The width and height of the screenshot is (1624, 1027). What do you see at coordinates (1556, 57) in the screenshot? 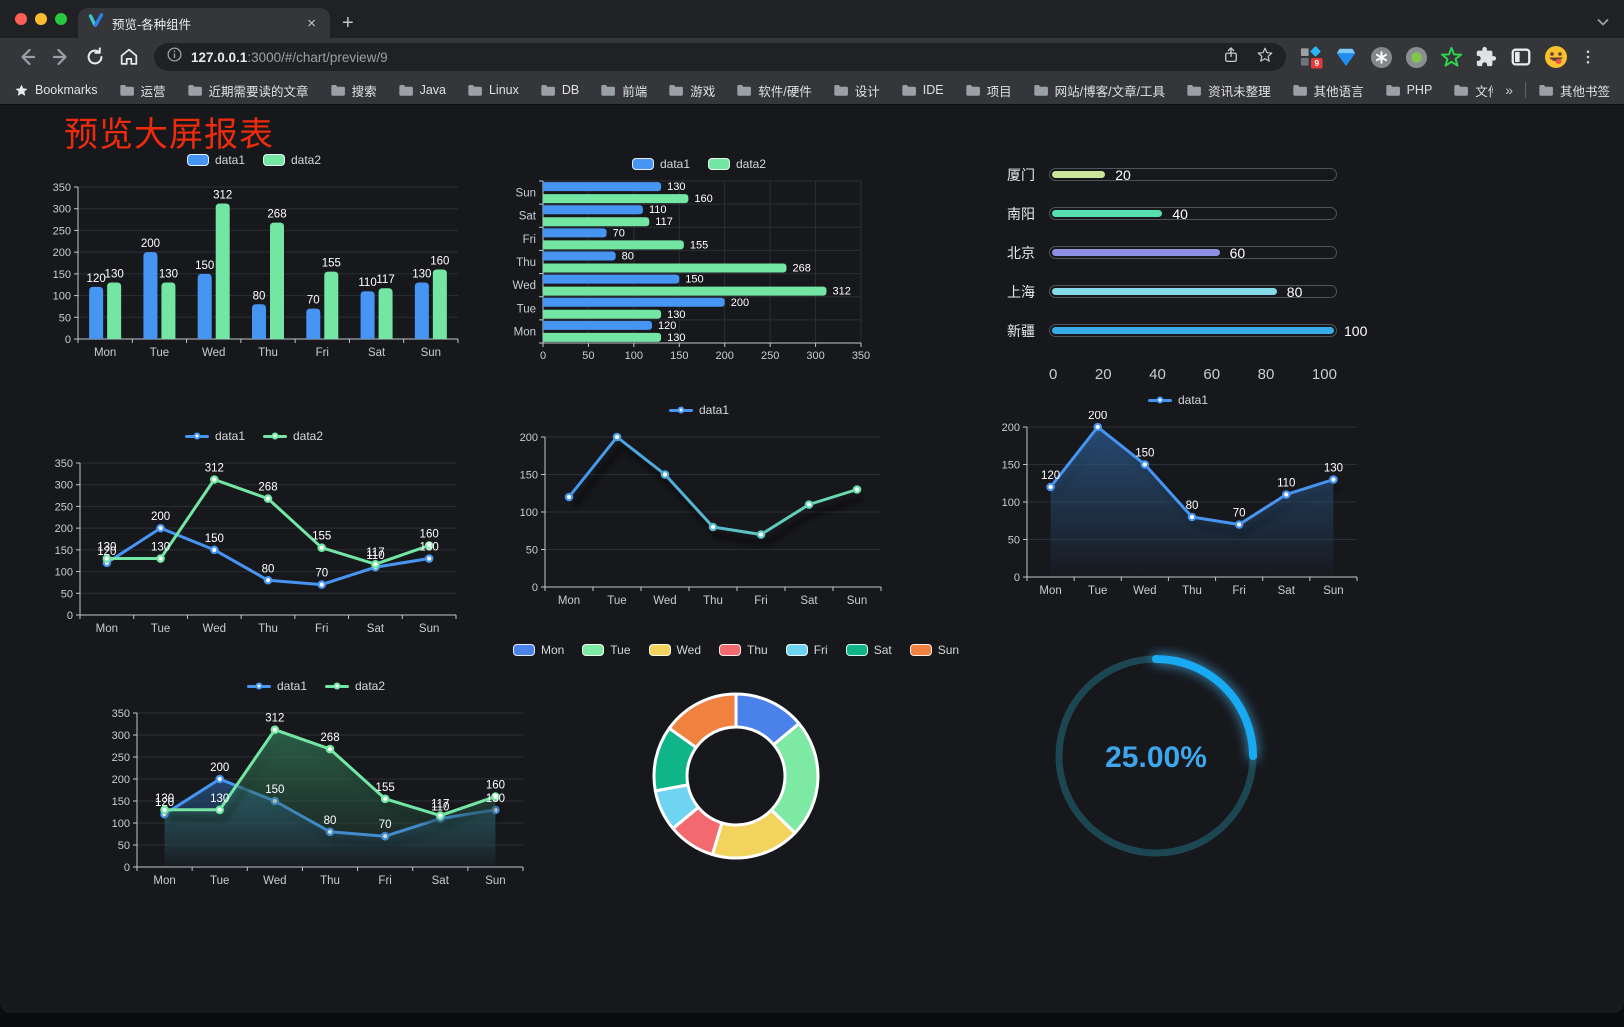
I see `emoji-extension-icon` at bounding box center [1556, 57].